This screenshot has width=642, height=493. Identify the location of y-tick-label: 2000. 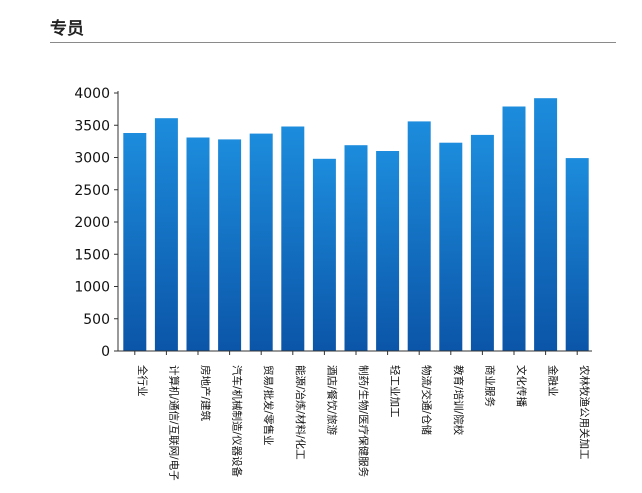
(92, 223).